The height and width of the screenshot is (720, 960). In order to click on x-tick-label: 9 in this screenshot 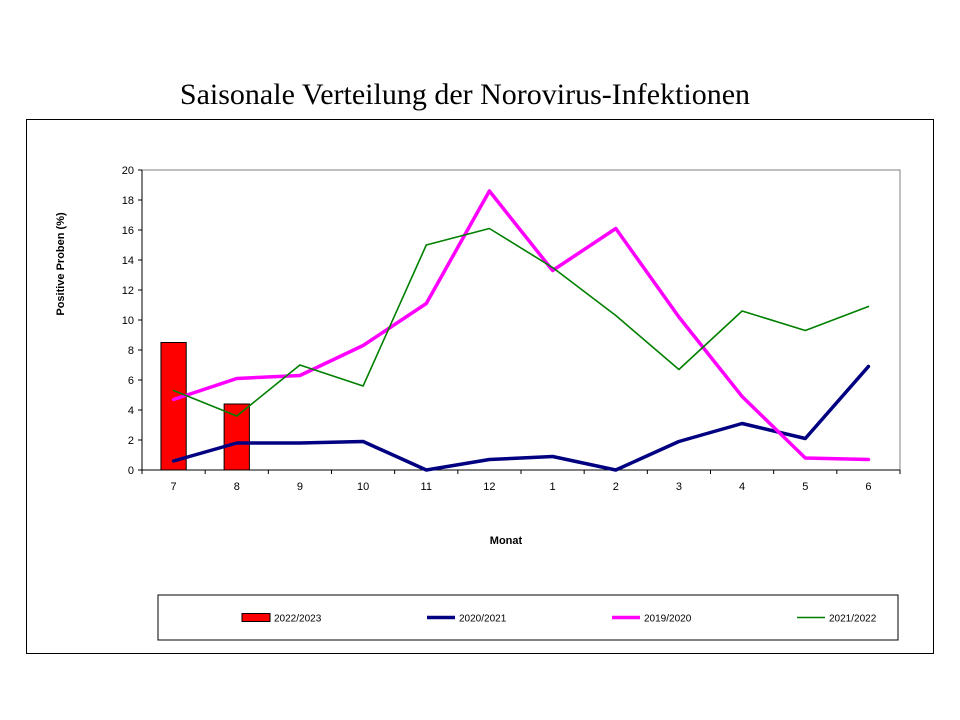, I will do `click(300, 487)`.